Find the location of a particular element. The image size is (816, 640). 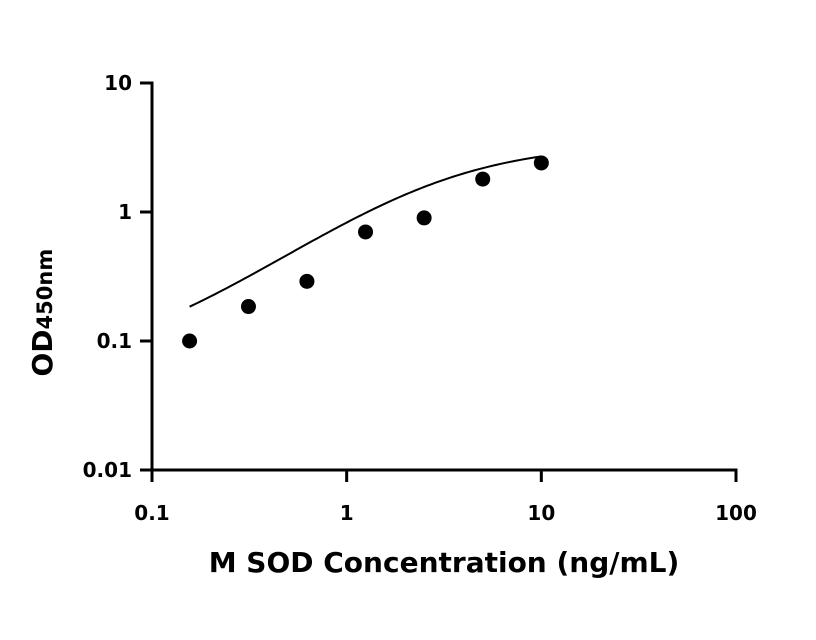

x-axis-ticks: 0.1 1 10 100 is located at coordinates (445, 497).